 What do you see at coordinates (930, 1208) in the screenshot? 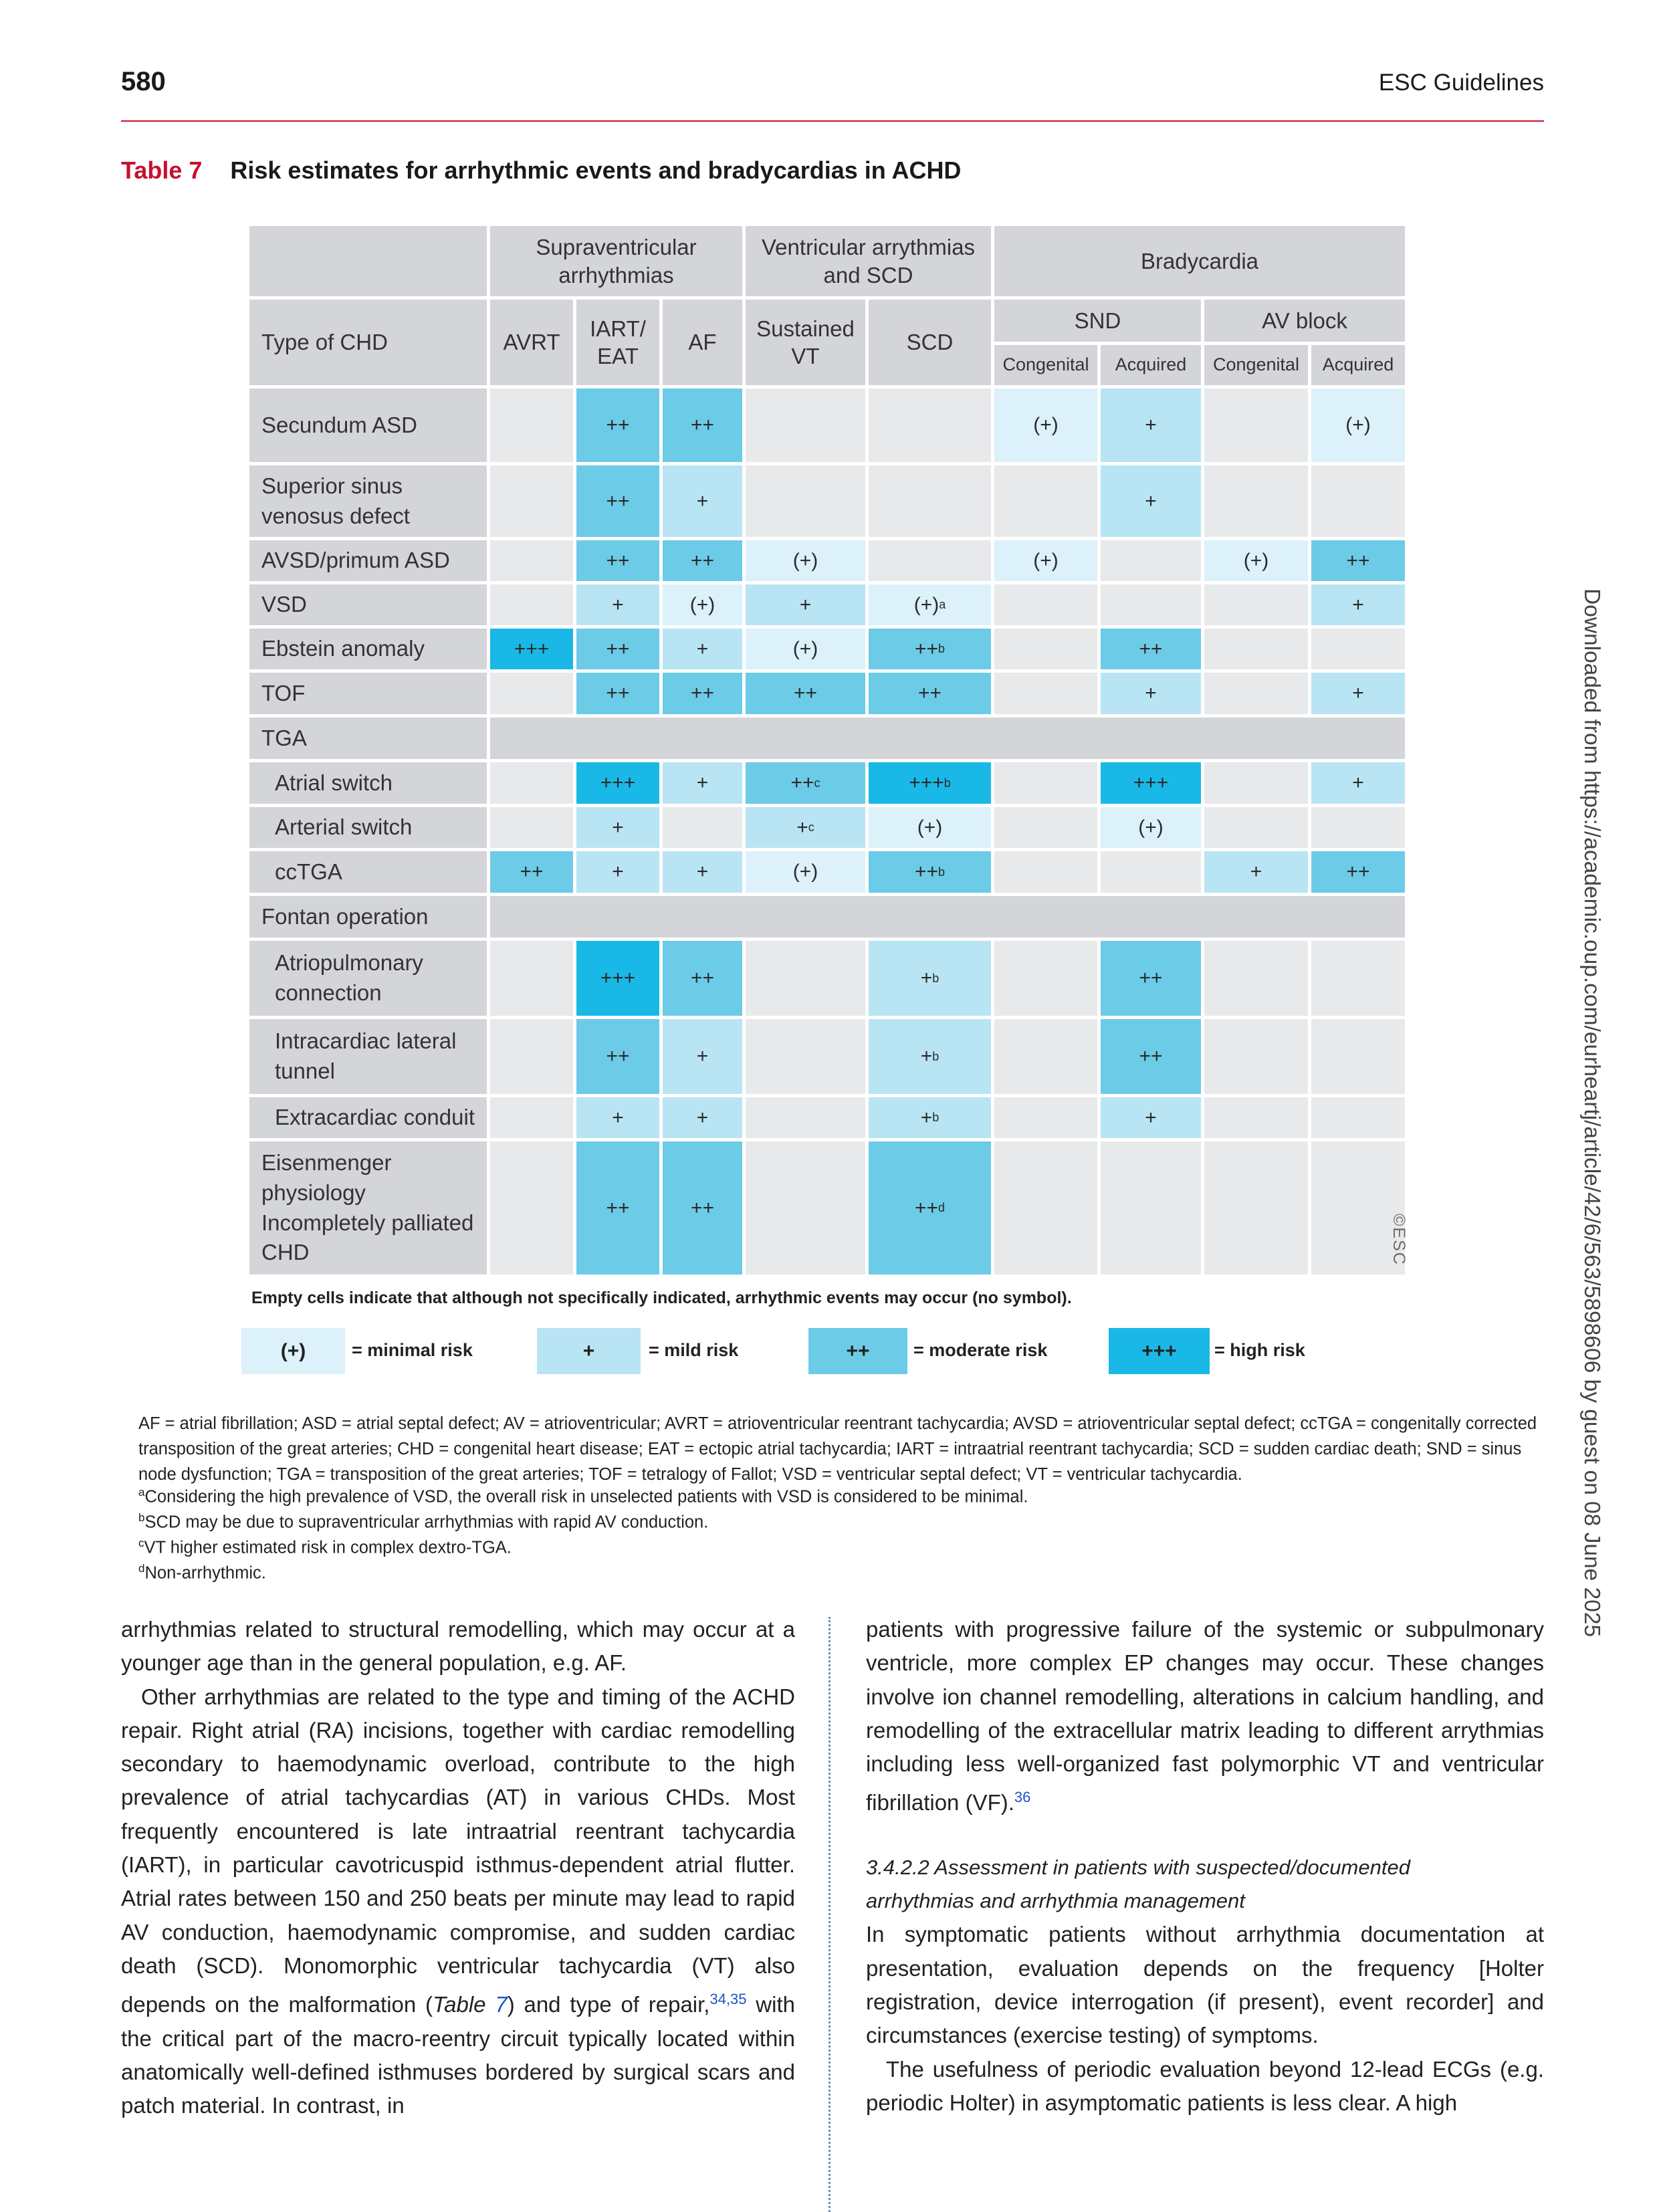
I see `risk-cell: ++ d` at bounding box center [930, 1208].